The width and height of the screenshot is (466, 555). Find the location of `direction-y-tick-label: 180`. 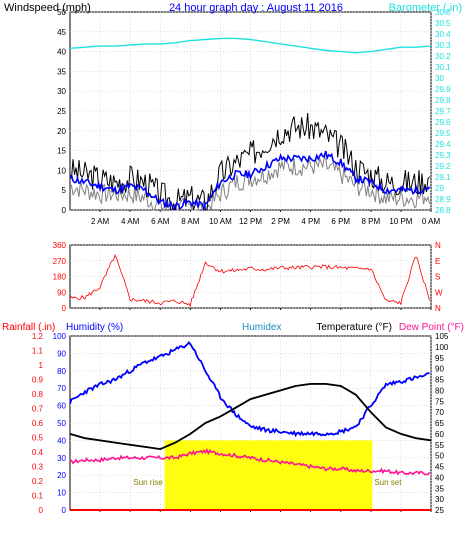

direction-y-tick-label: 180 is located at coordinates (60, 277).